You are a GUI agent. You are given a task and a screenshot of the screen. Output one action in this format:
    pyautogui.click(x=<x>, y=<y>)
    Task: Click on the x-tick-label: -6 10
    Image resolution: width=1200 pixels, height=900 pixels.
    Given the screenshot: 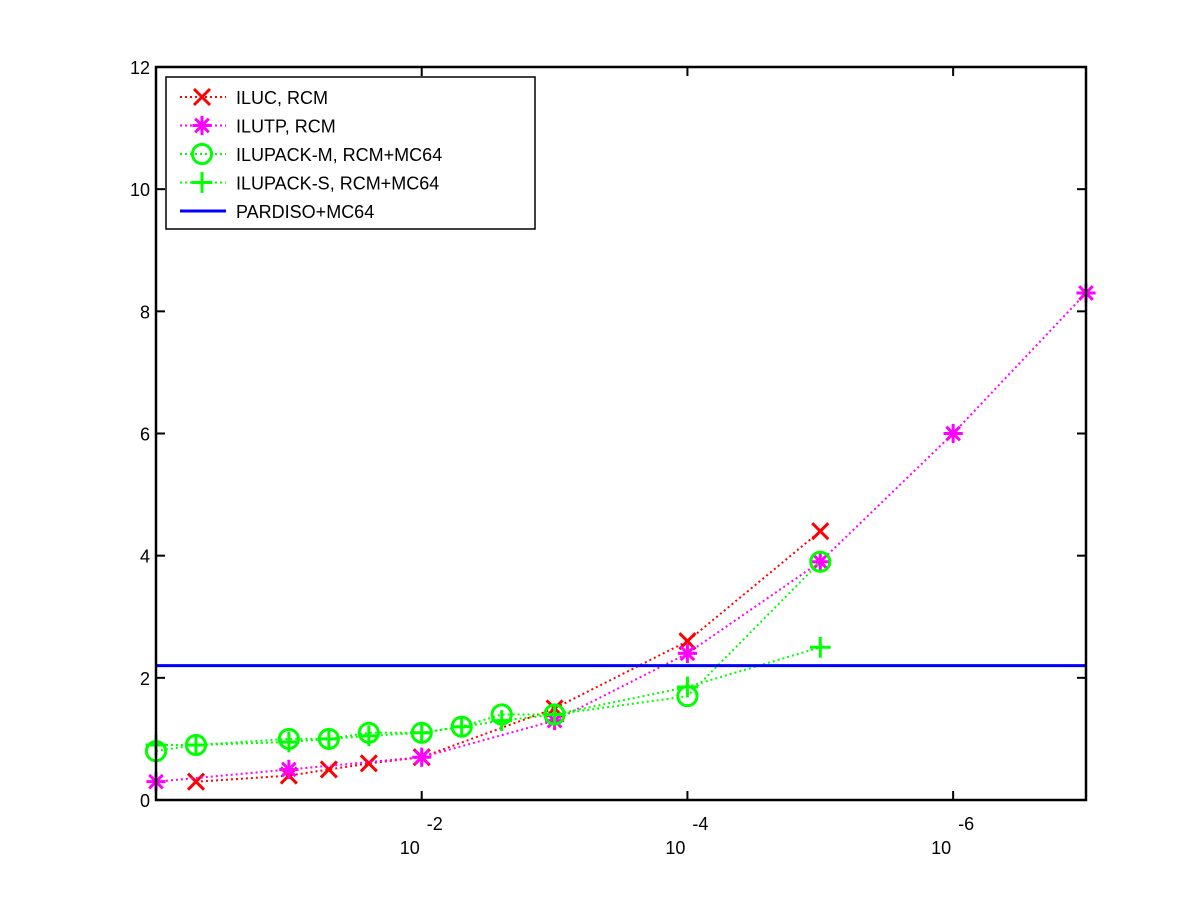 What is the action you would take?
    pyautogui.click(x=952, y=836)
    